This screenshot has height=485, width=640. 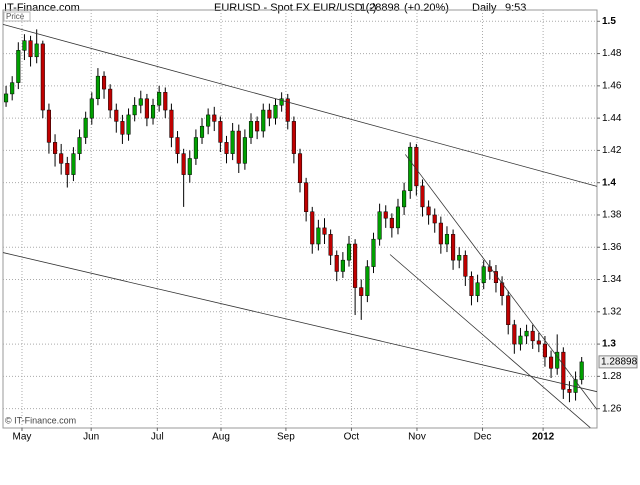 I want to click on x-tick-label: Jun, so click(x=91, y=437).